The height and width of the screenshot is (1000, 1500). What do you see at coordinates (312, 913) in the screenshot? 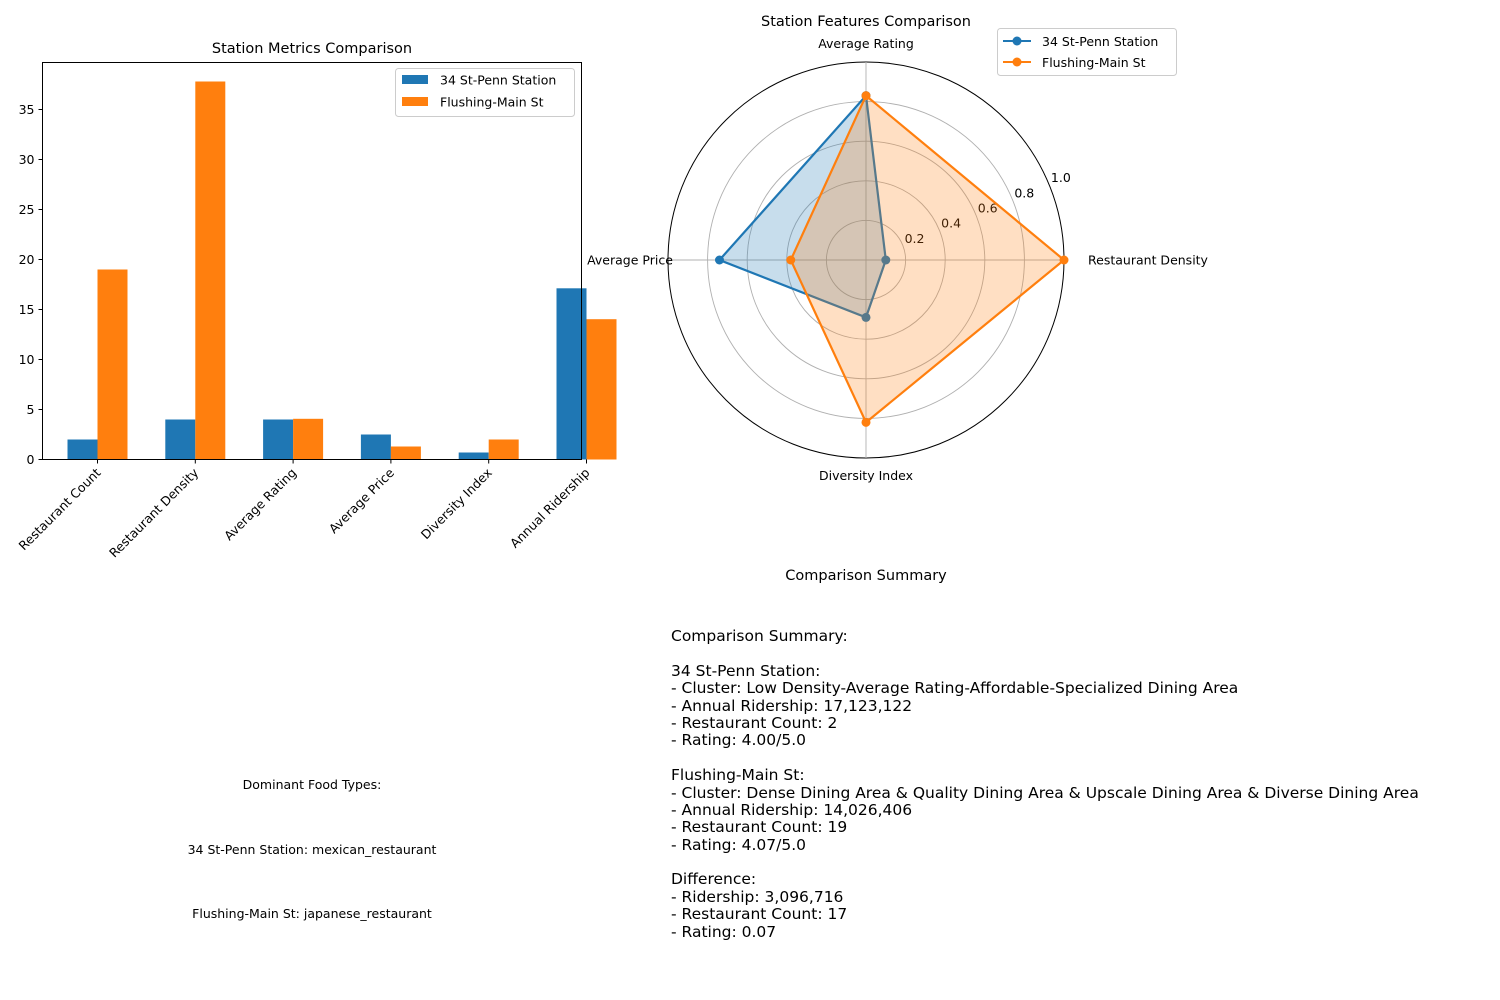
I see `food-type-line: Flushing-Main St: japanese_restaurant` at bounding box center [312, 913].